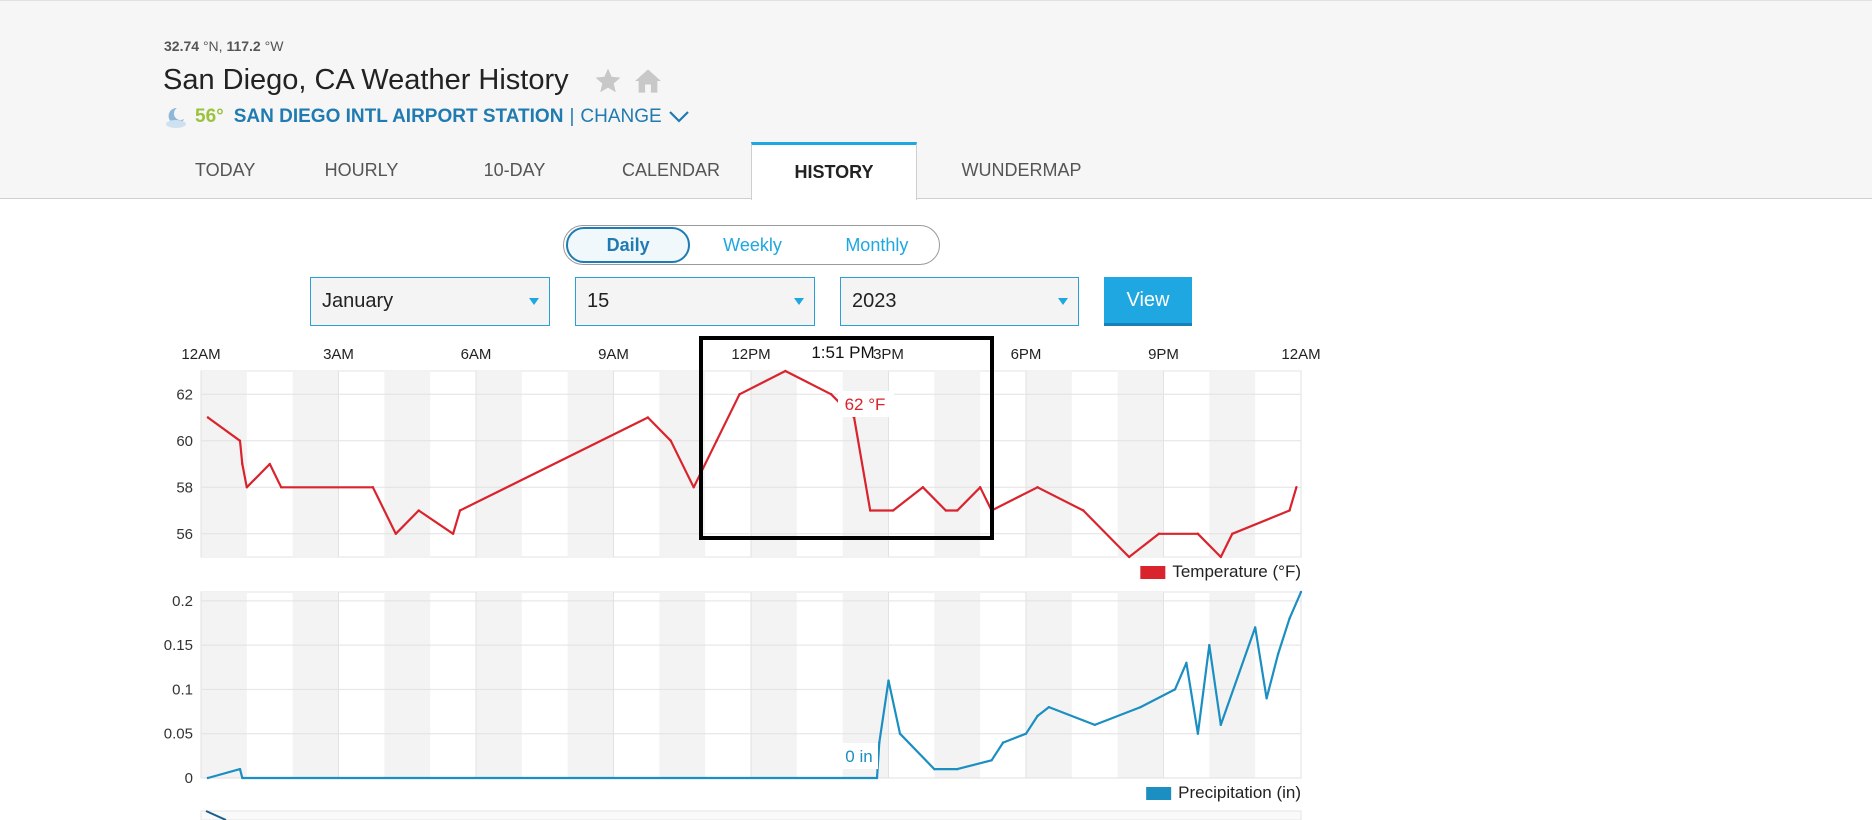 This screenshot has width=1872, height=820. Describe the element at coordinates (846, 438) in the screenshot. I see `hover-selection-box` at that location.